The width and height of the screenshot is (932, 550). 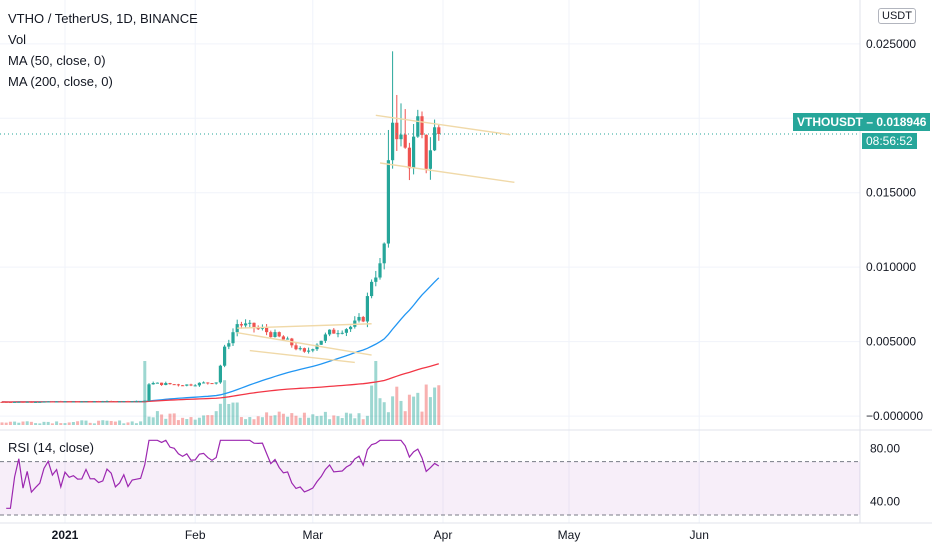 I want to click on currency-button: USDT, so click(x=897, y=16).